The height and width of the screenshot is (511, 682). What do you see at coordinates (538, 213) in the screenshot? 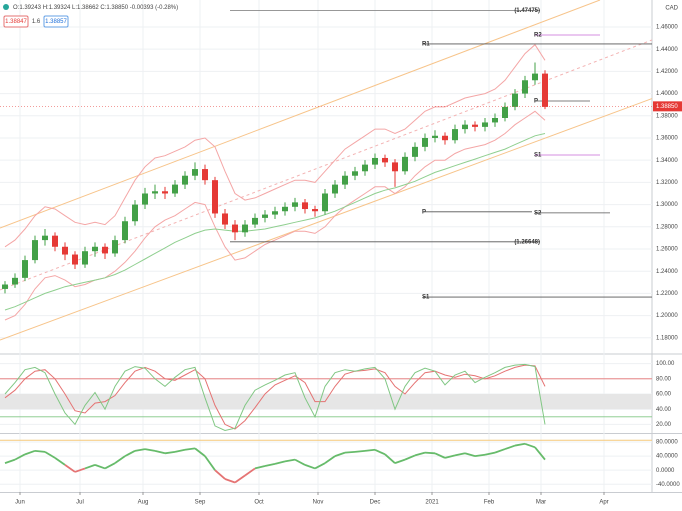
I see `pivot-label: S2` at bounding box center [538, 213].